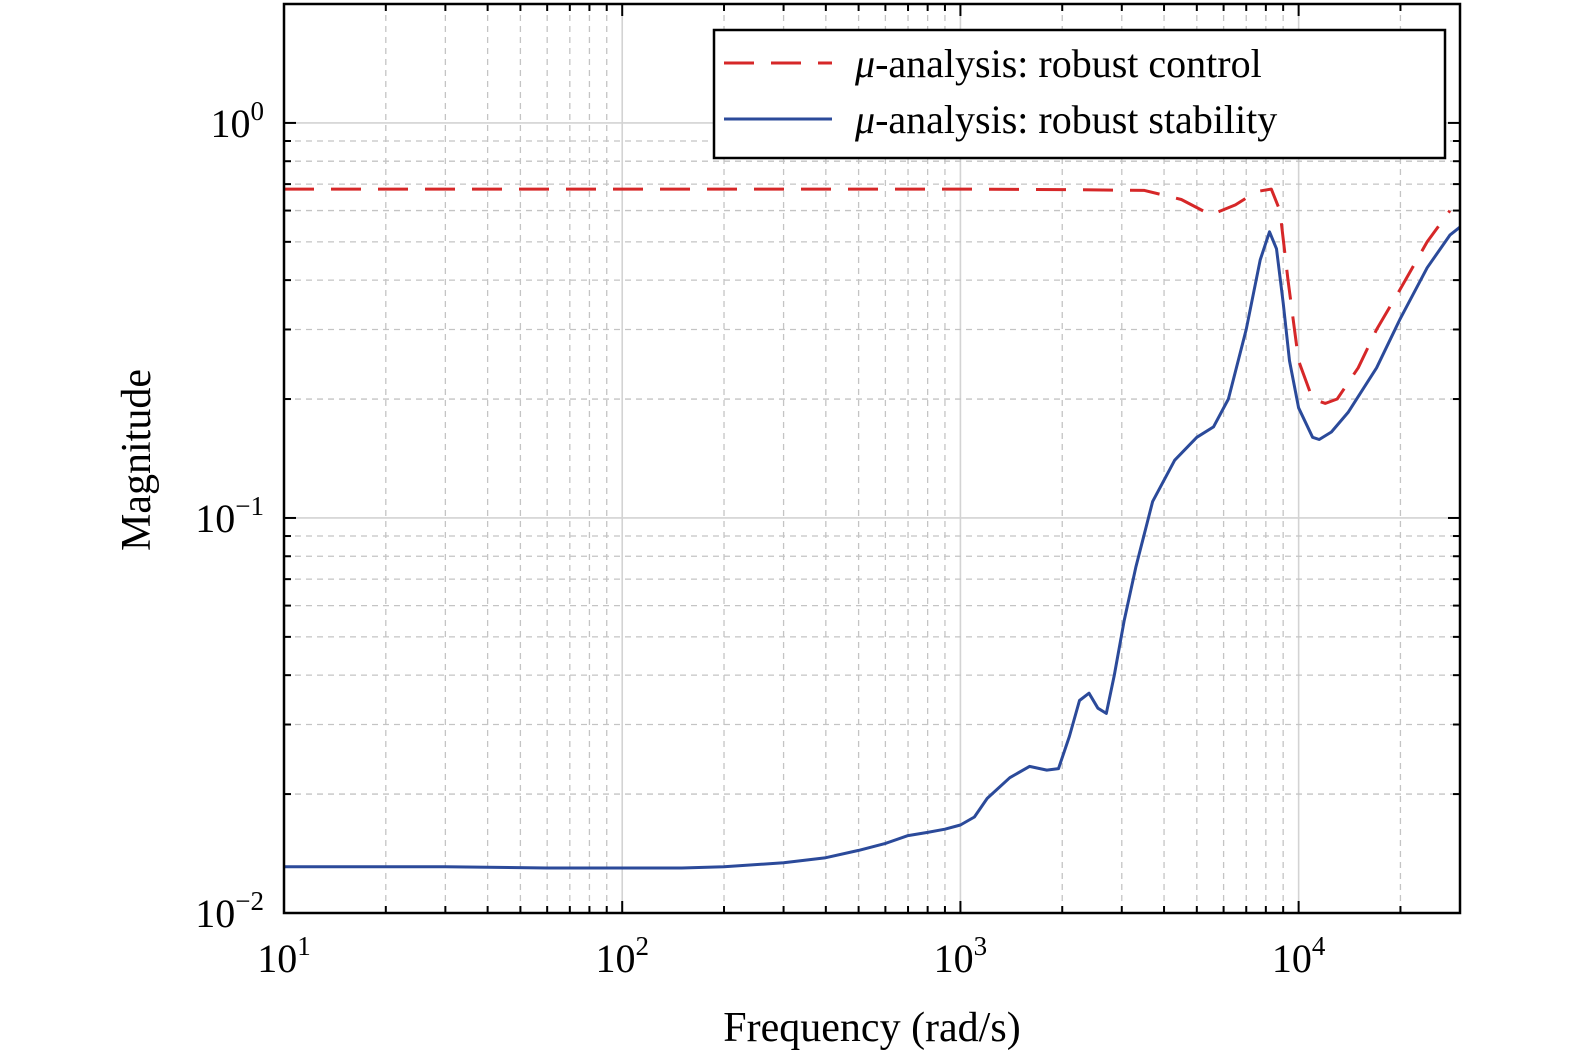  Describe the element at coordinates (238, 121) in the screenshot. I see `y-tick-label: 10⁰` at that location.